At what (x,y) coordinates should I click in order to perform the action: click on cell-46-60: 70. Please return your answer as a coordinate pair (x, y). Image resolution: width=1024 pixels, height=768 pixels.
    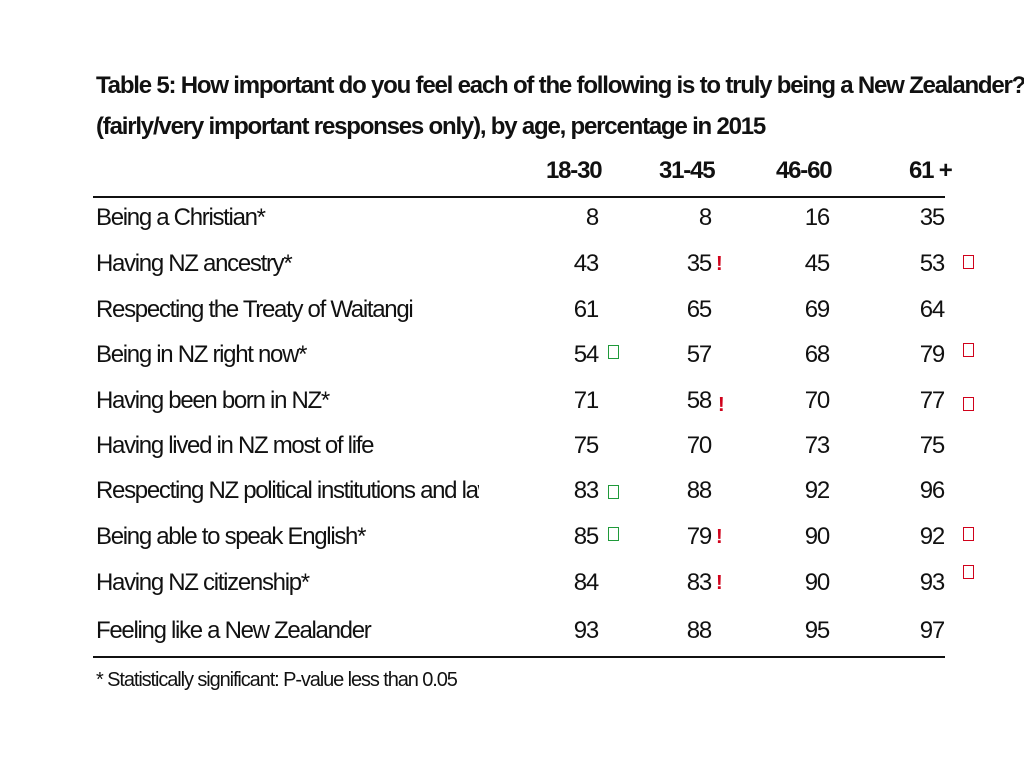
    Looking at the image, I should click on (817, 400).